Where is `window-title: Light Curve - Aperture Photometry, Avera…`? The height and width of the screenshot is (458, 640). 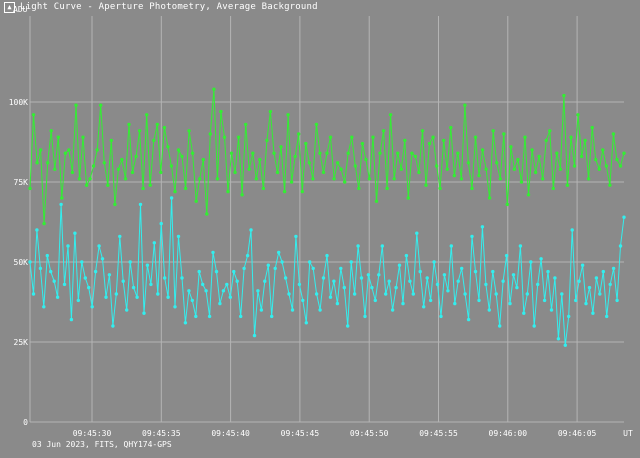
window-title: Light Curve - Aperture Photometry, Avera… is located at coordinates (169, 7).